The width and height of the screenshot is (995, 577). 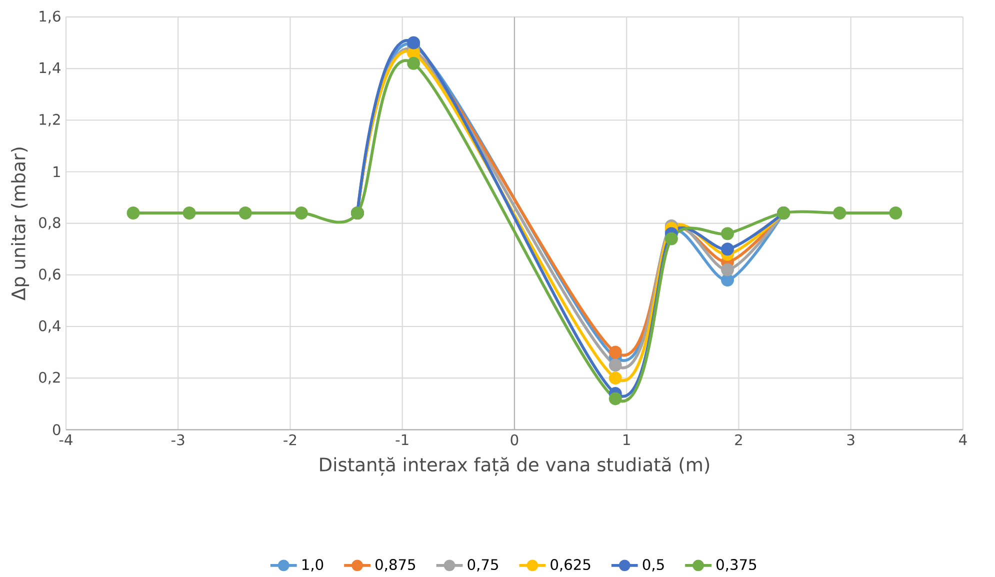 I want to click on y-tick-label: 0,8, so click(x=49, y=223).